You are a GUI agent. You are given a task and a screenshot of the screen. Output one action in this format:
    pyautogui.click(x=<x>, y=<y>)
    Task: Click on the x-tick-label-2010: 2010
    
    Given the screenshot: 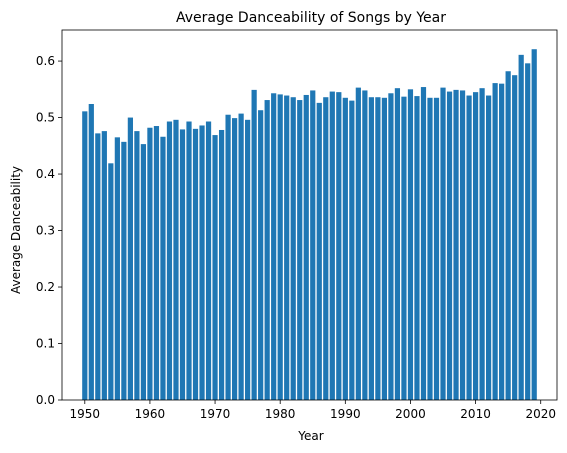 What is the action you would take?
    pyautogui.click(x=475, y=414)
    